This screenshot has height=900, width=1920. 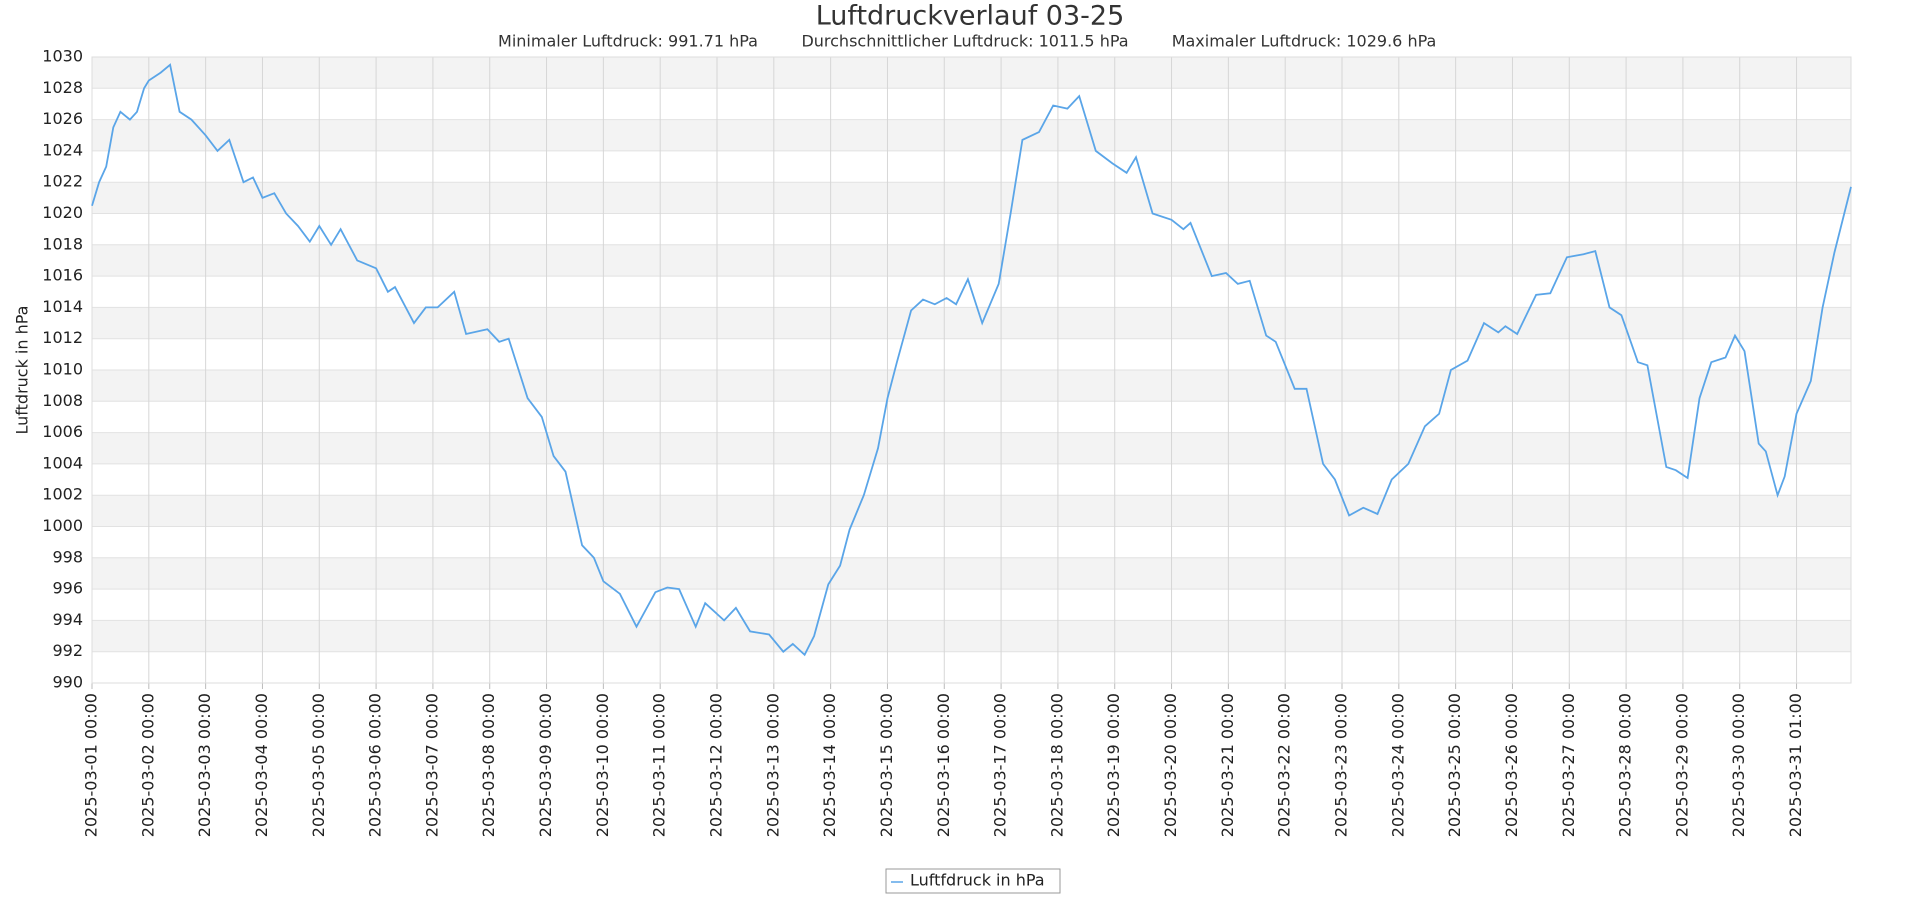 I want to click on subtitle: Durchschnittlicher Luftdruck: 1011.5 hPa, so click(x=964, y=41).